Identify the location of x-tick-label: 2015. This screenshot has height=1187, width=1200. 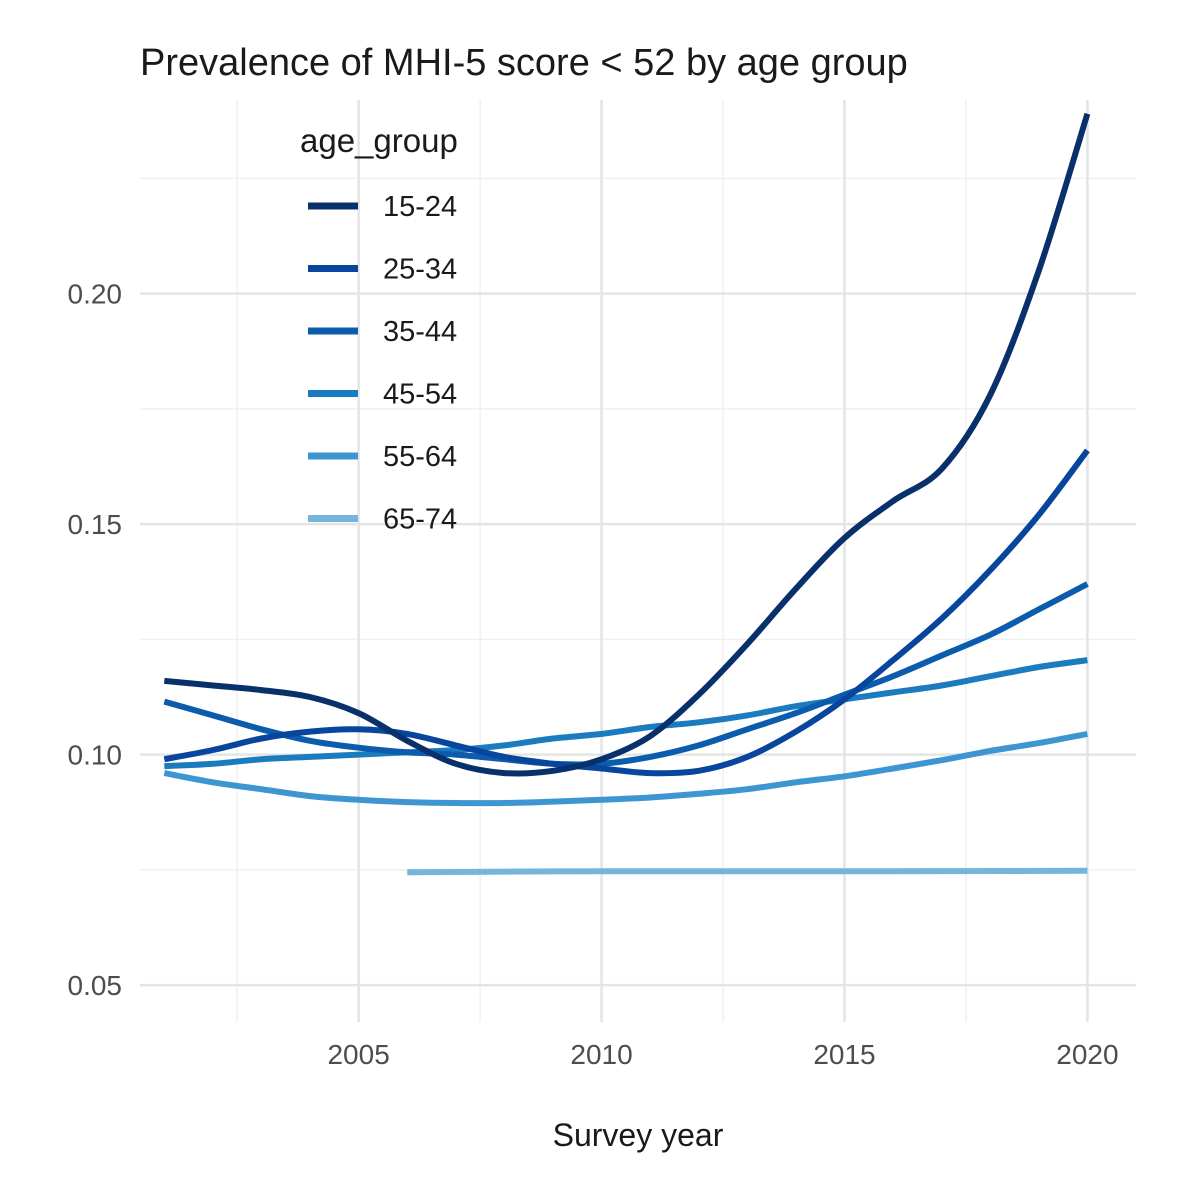
(844, 1054).